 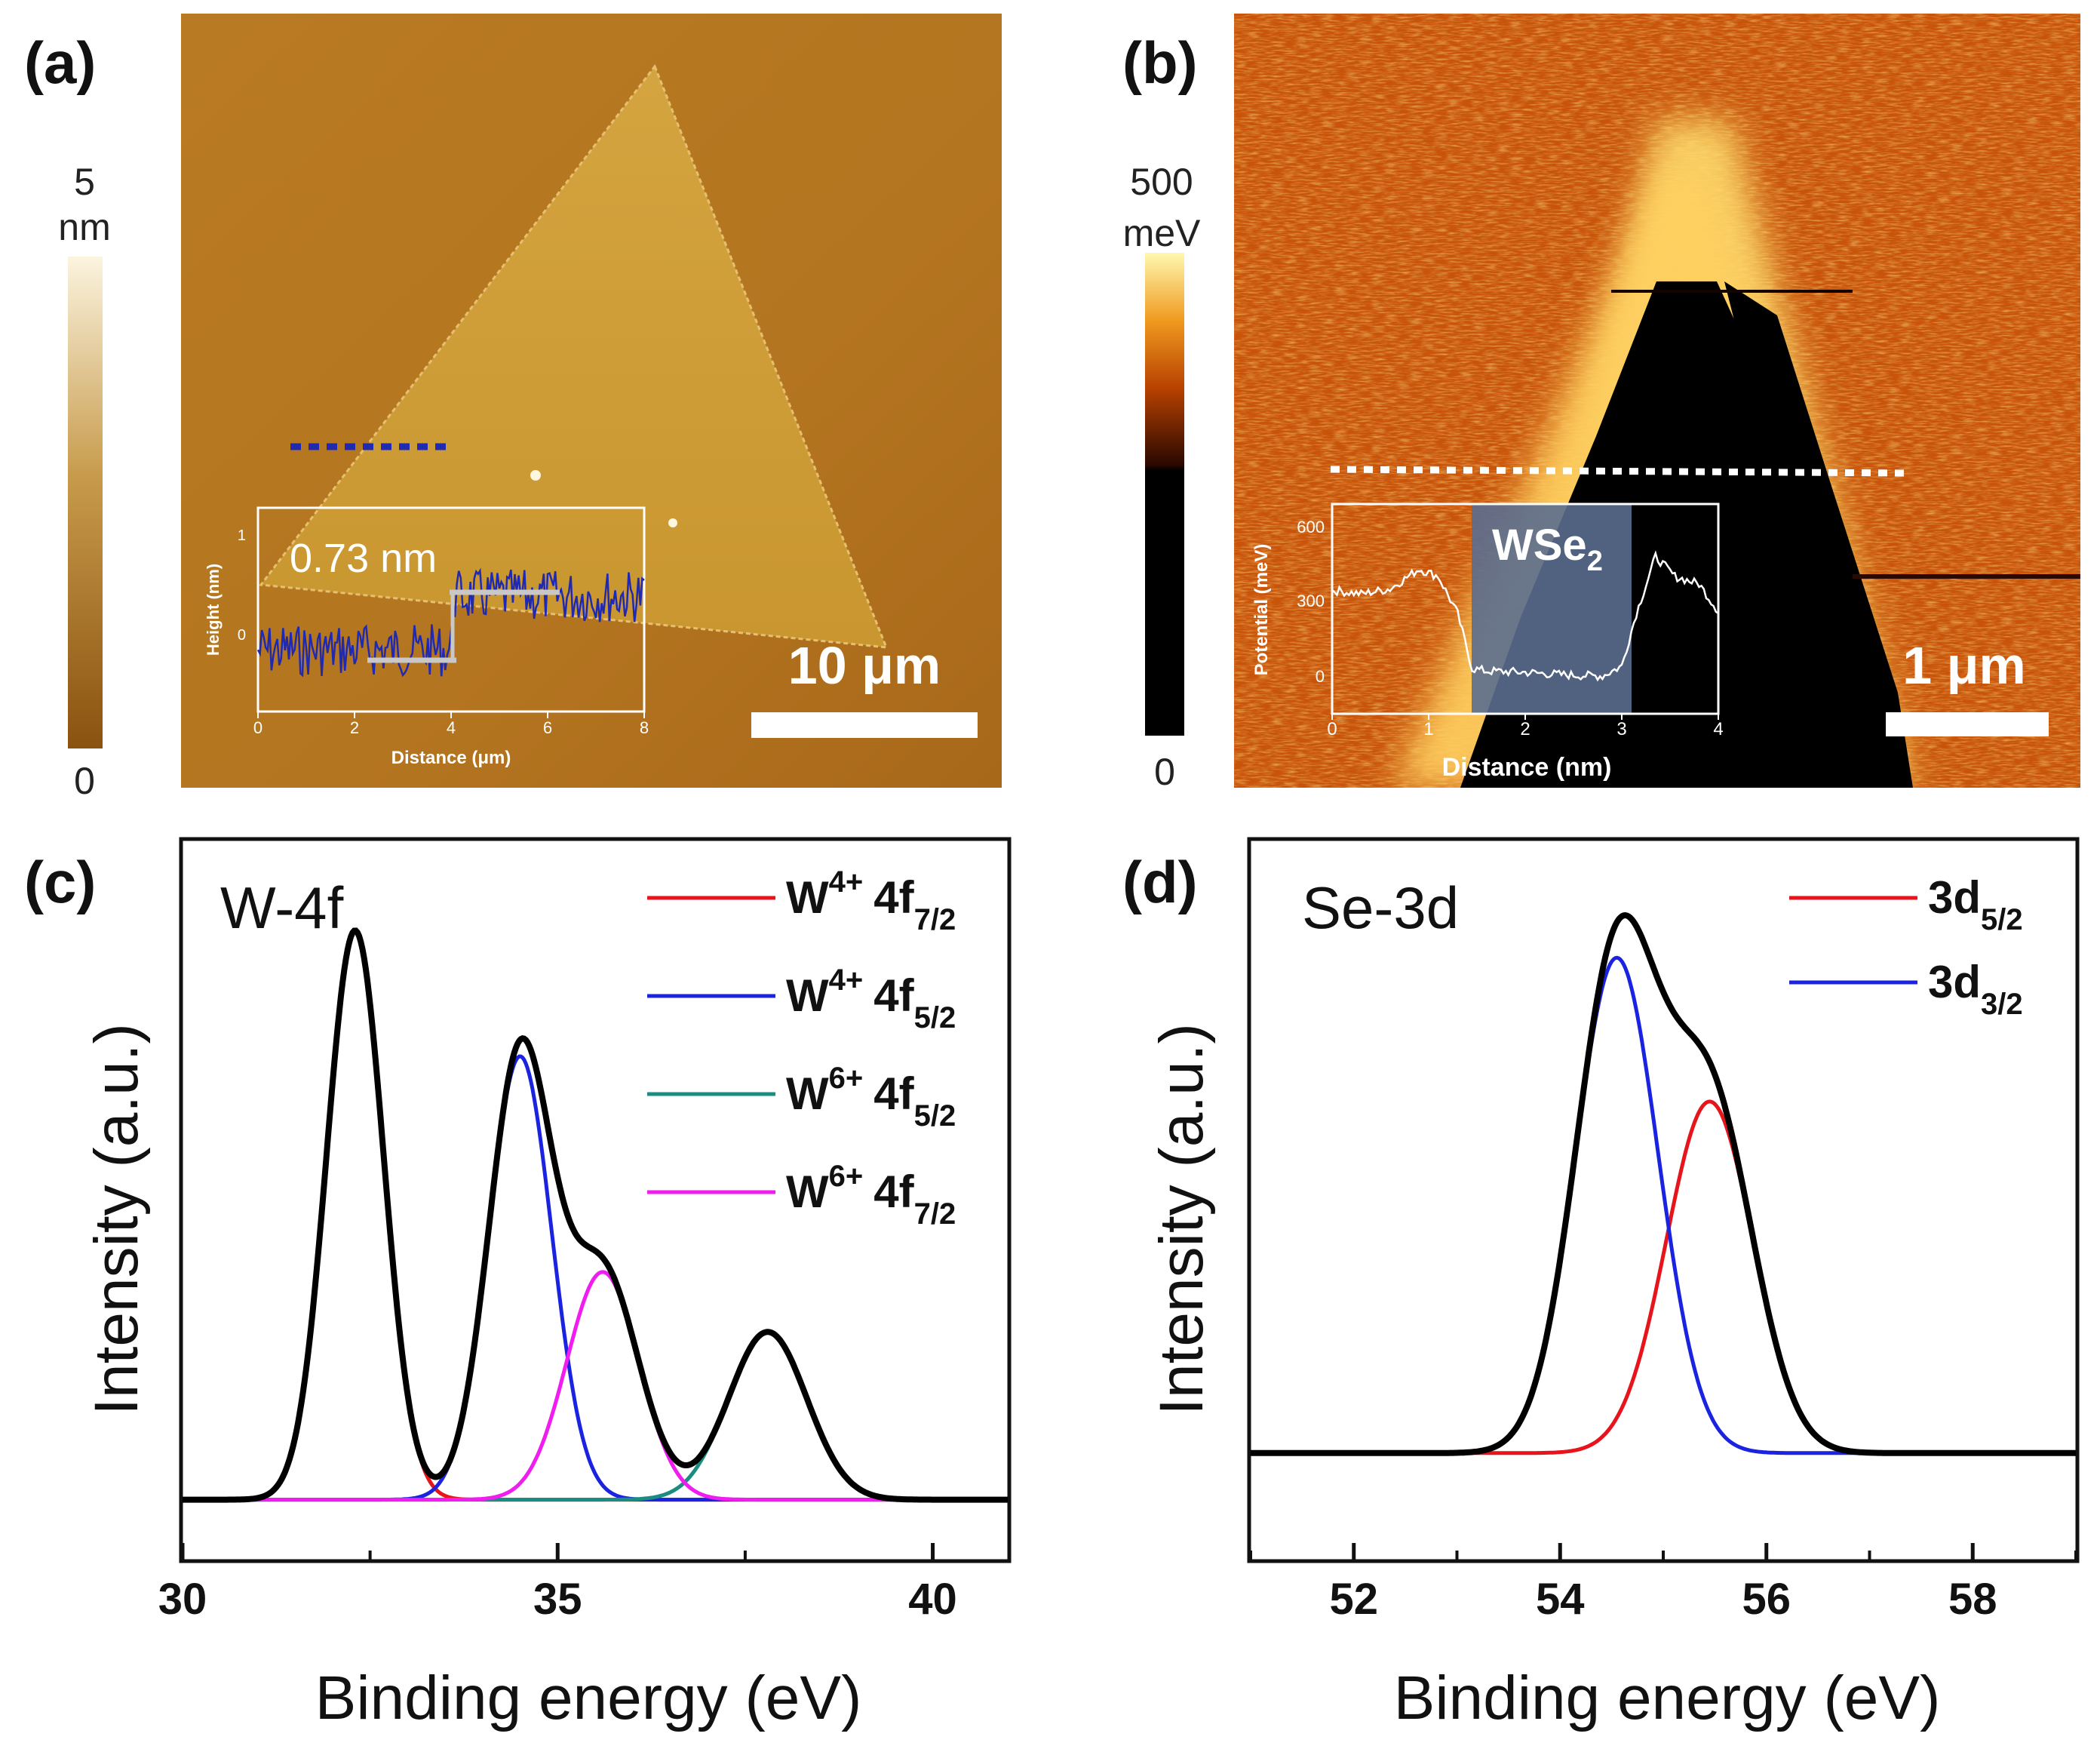 I want to click on chart-d-series-1-line, so click(x=1663, y=1205).